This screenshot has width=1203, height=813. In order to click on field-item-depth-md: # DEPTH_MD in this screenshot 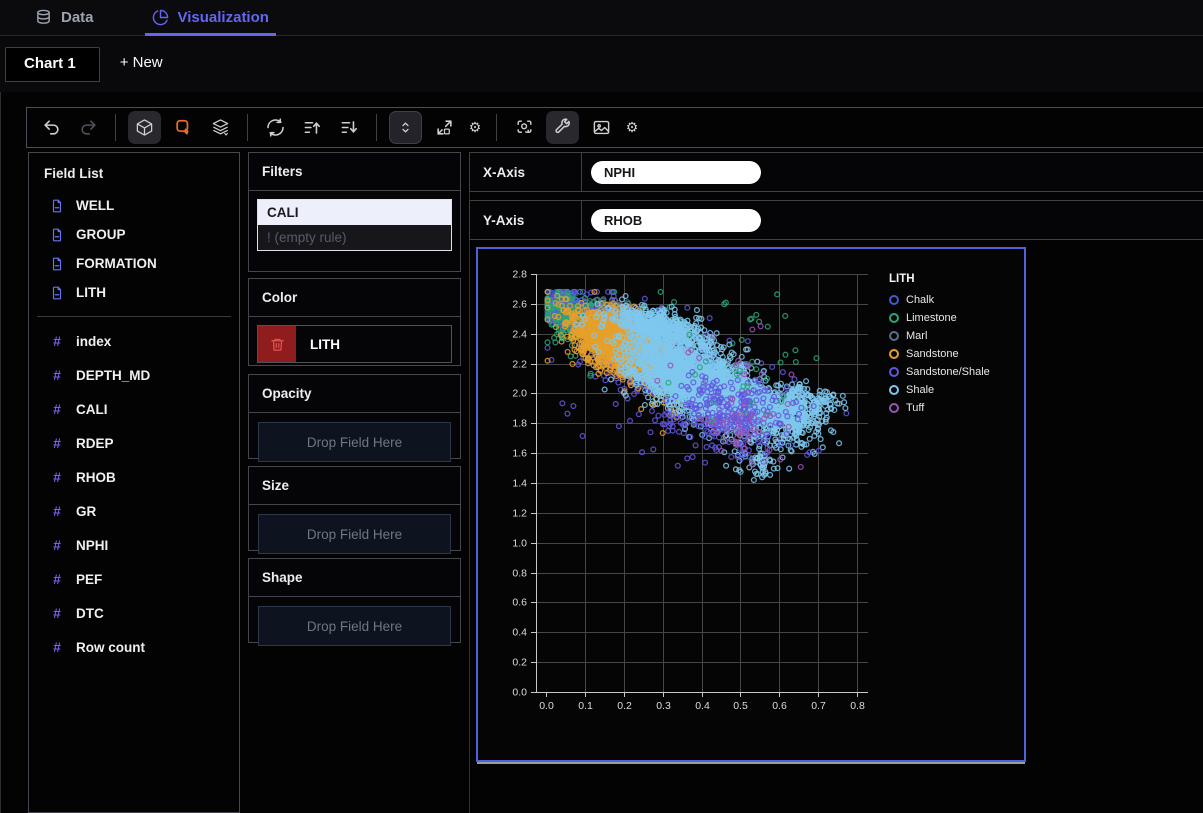, I will do `click(134, 375)`.